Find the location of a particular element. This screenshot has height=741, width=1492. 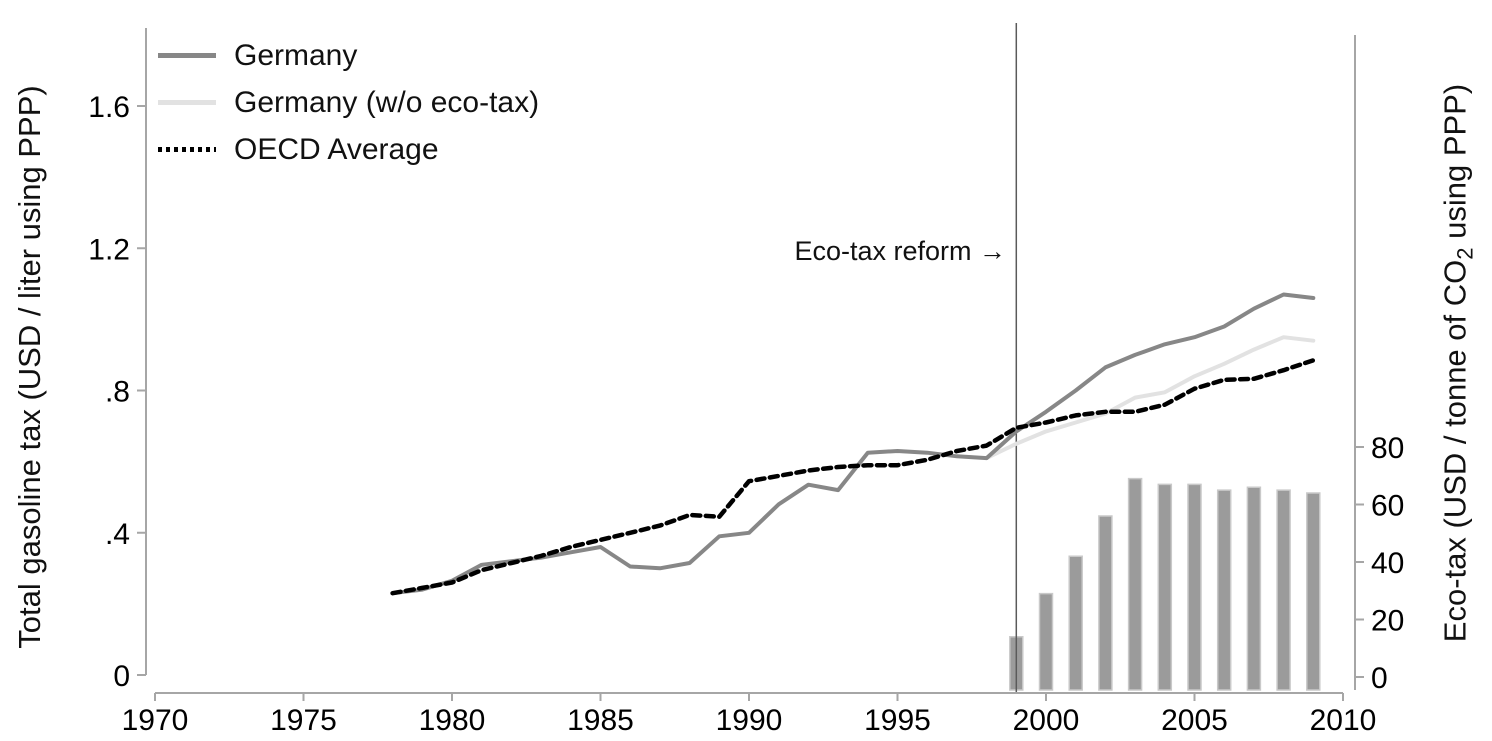

legend-item-oecd-average: OECD Average is located at coordinates (348, 149).